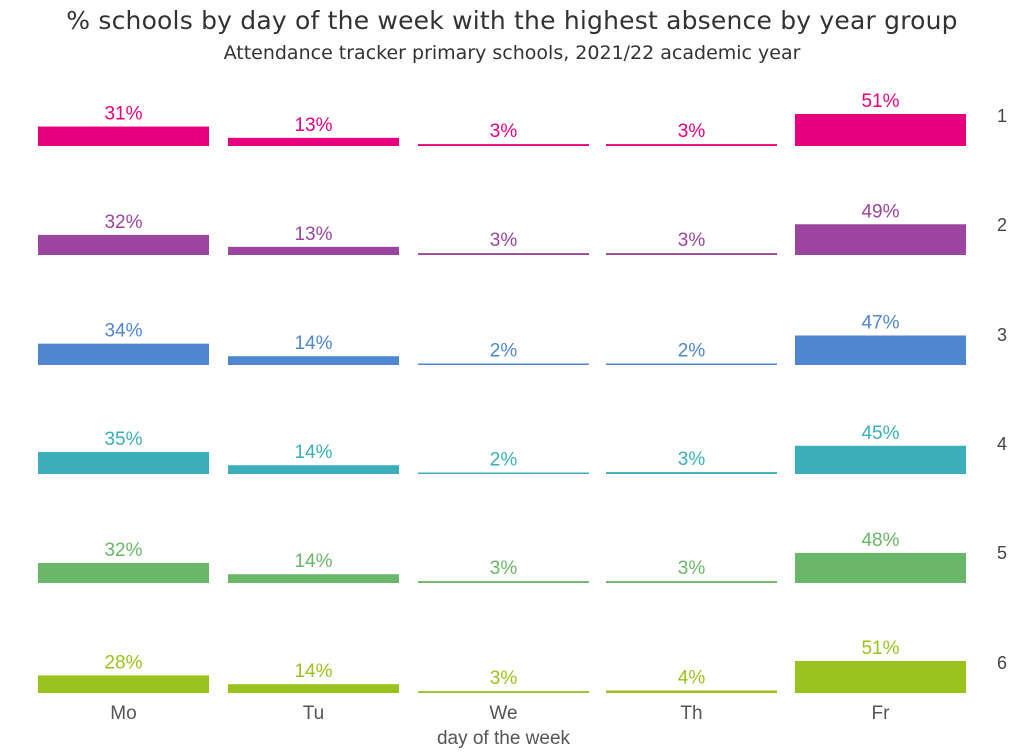 The width and height of the screenshot is (1024, 755). Describe the element at coordinates (313, 234) in the screenshot. I see `data-label-2-tu: 13%` at that location.